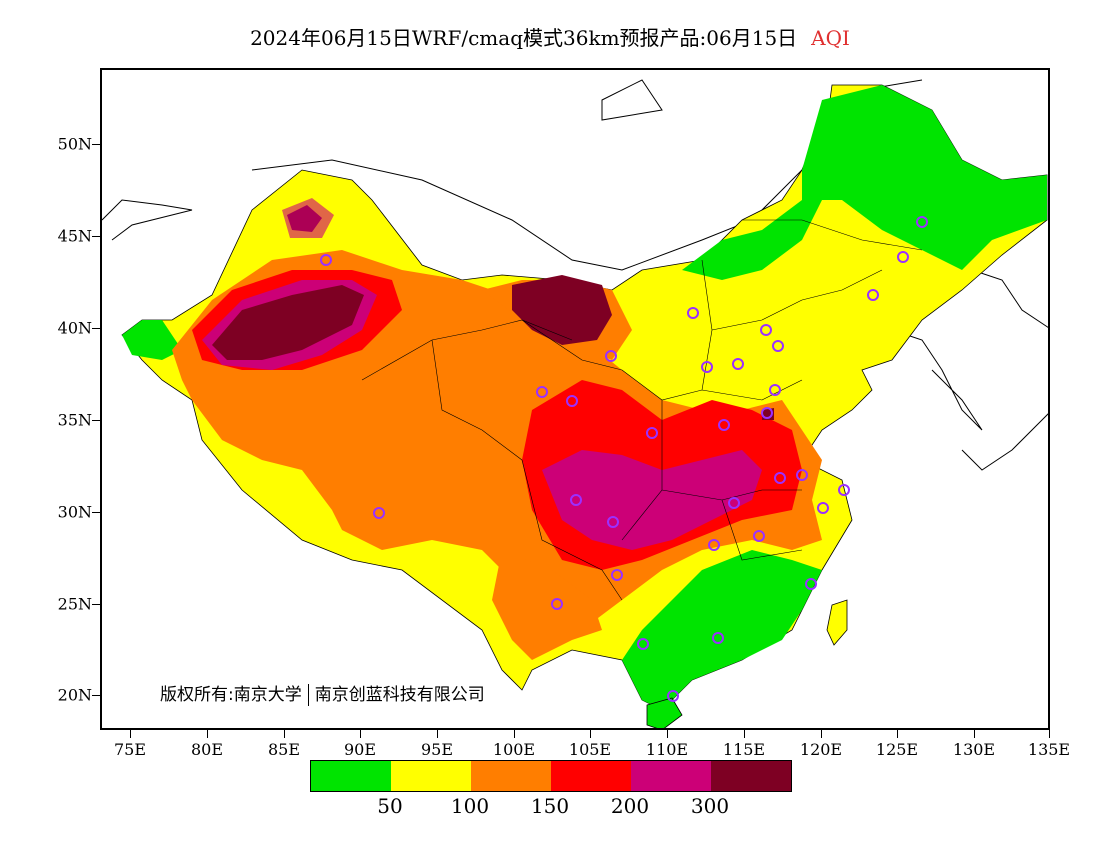 This screenshot has height=850, width=1100. Describe the element at coordinates (664, 712) in the screenshot. I see `aqi-zone-green-hainan` at that location.